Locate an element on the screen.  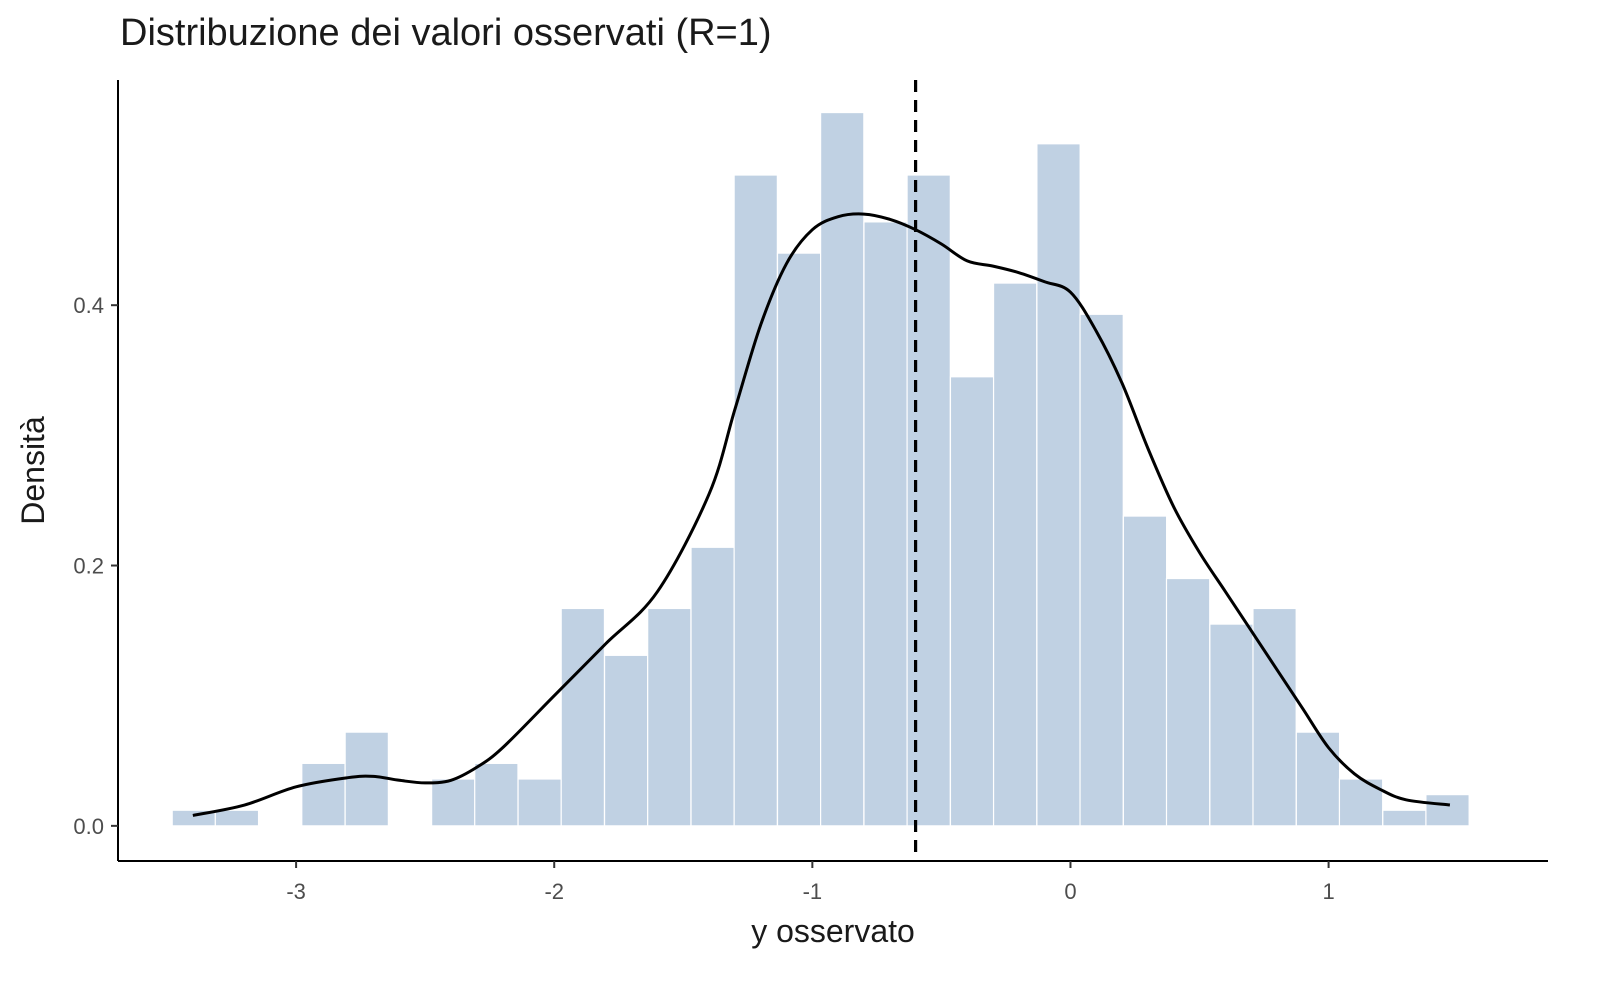
y-tick-label: 0.2 is located at coordinates (88, 566).